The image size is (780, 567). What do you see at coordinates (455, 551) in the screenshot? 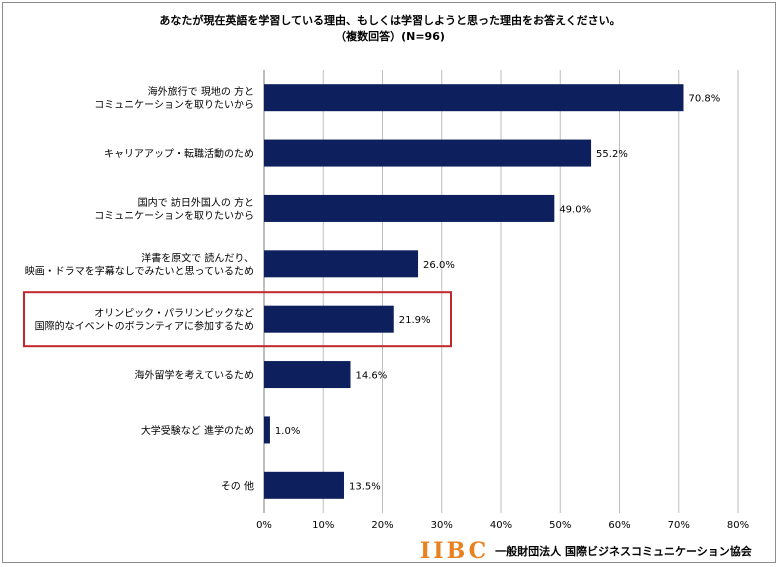
I see `iibc-logo: IIBC` at bounding box center [455, 551].